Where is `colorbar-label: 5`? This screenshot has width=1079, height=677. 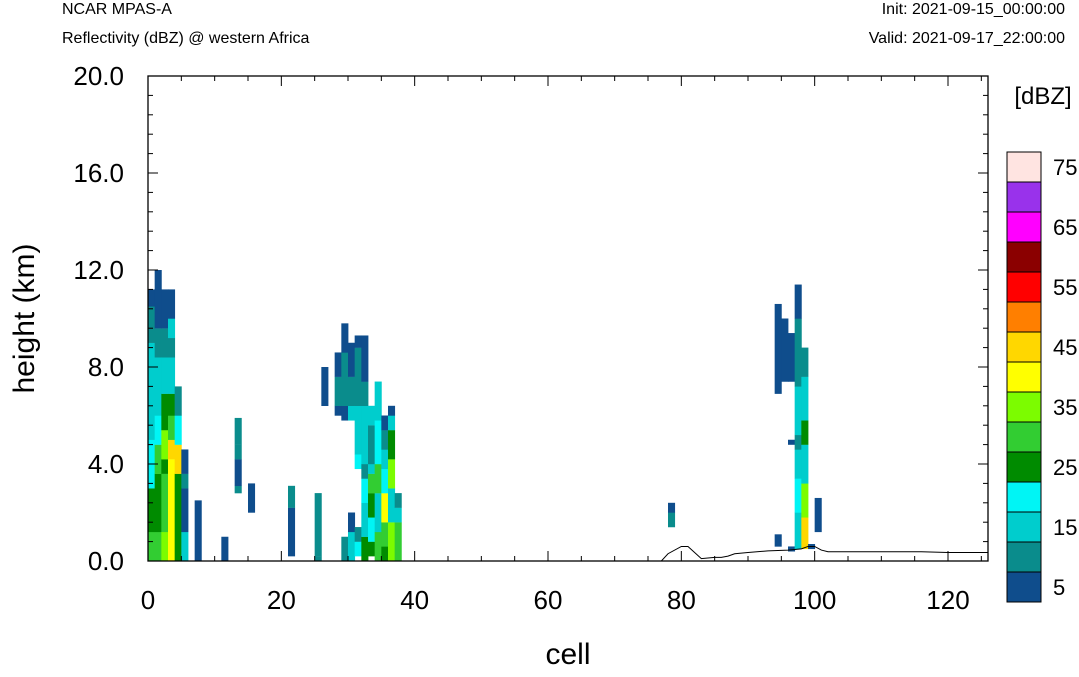 colorbar-label: 5 is located at coordinates (1059, 587).